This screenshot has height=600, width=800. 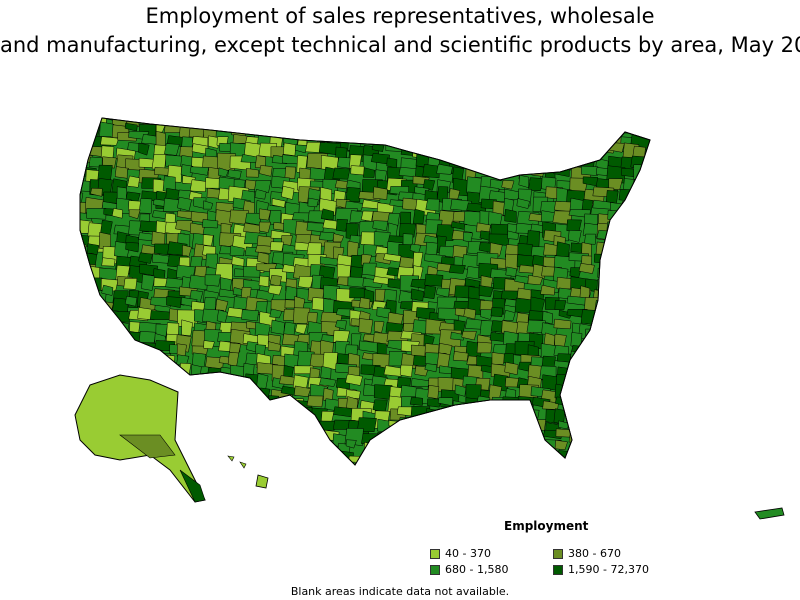 I want to click on legend-title: Employment, so click(x=546, y=526).